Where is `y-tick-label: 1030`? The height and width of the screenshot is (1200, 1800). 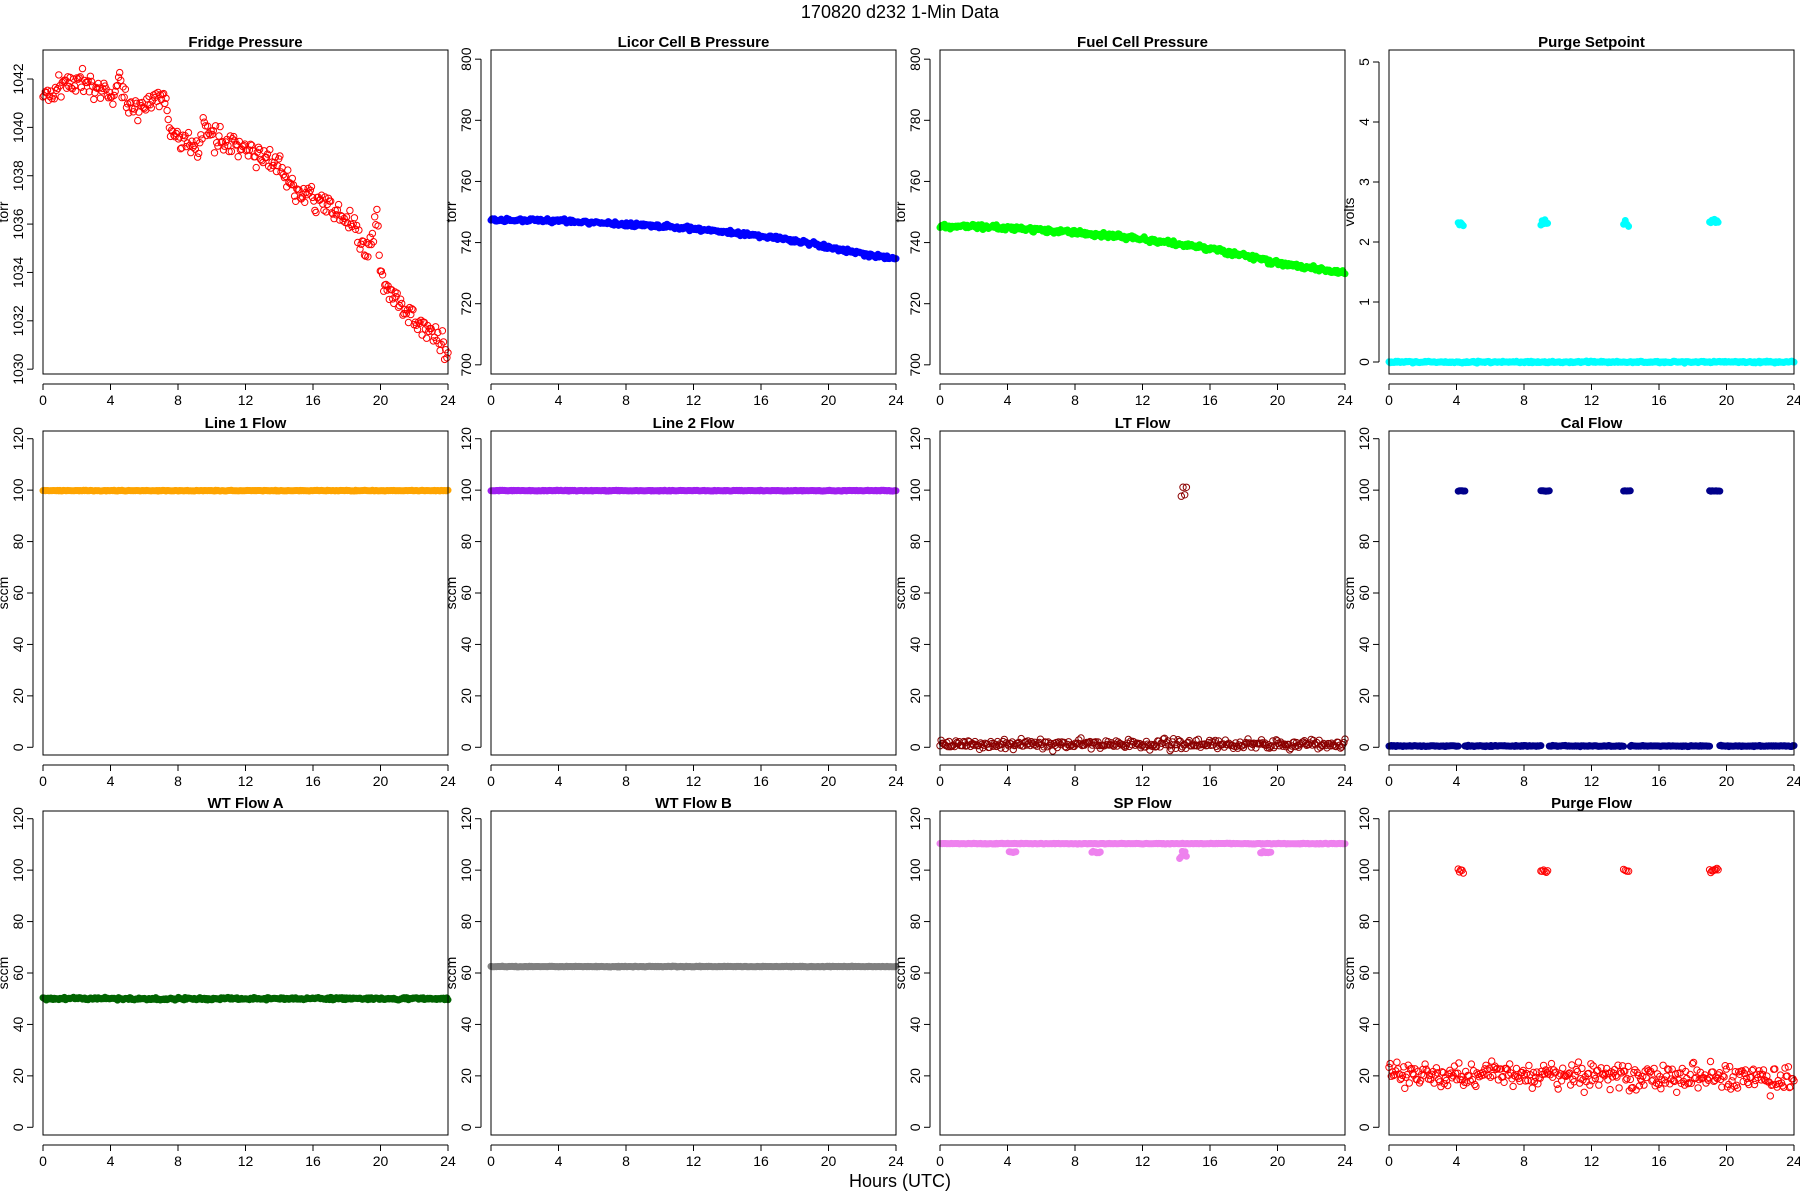 y-tick-label: 1030 is located at coordinates (18, 368).